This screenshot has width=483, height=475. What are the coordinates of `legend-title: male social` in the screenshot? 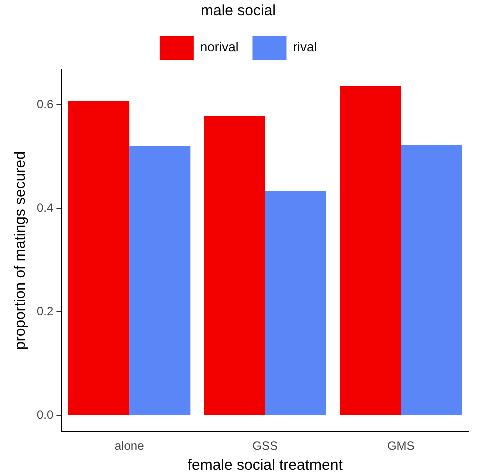 It's located at (238, 11).